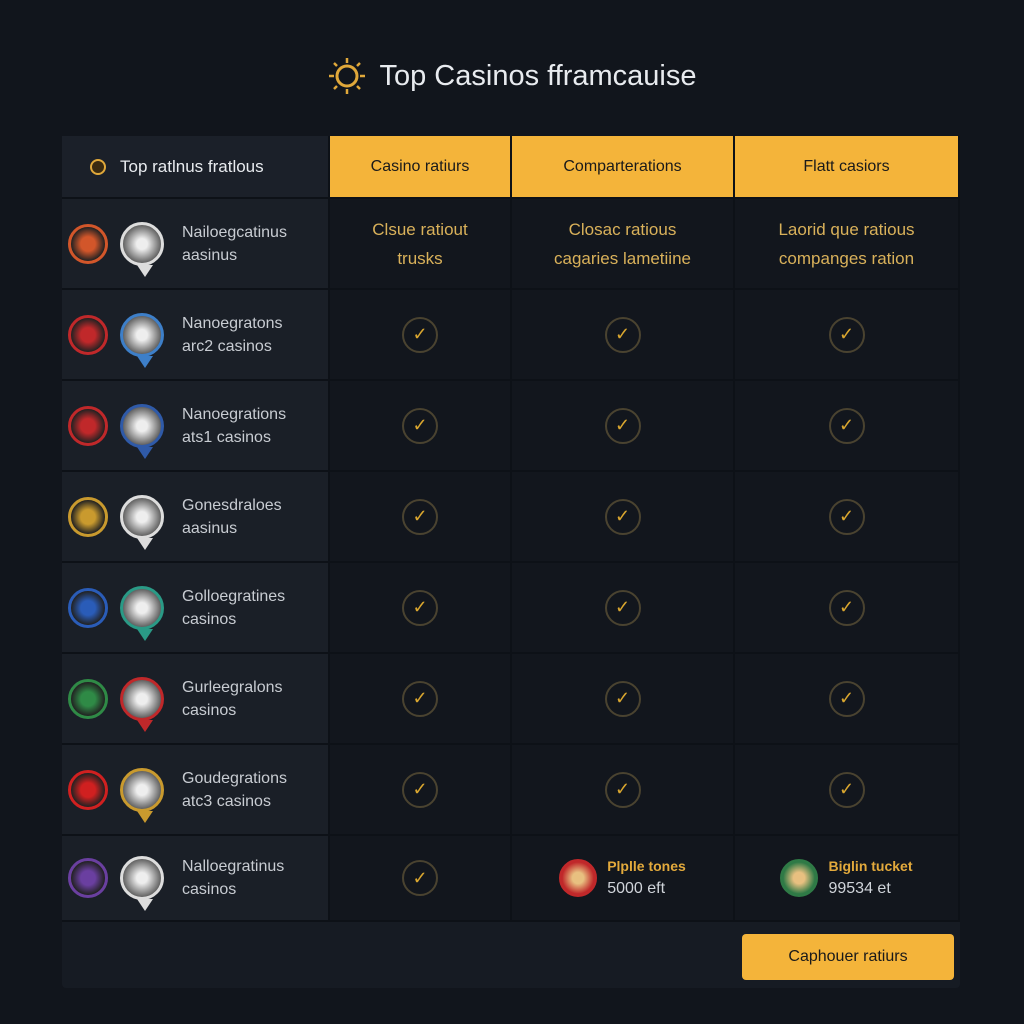  Describe the element at coordinates (196, 335) in the screenshot. I see `casino-name-cell: Nanoegratons arc2 casinos` at that location.